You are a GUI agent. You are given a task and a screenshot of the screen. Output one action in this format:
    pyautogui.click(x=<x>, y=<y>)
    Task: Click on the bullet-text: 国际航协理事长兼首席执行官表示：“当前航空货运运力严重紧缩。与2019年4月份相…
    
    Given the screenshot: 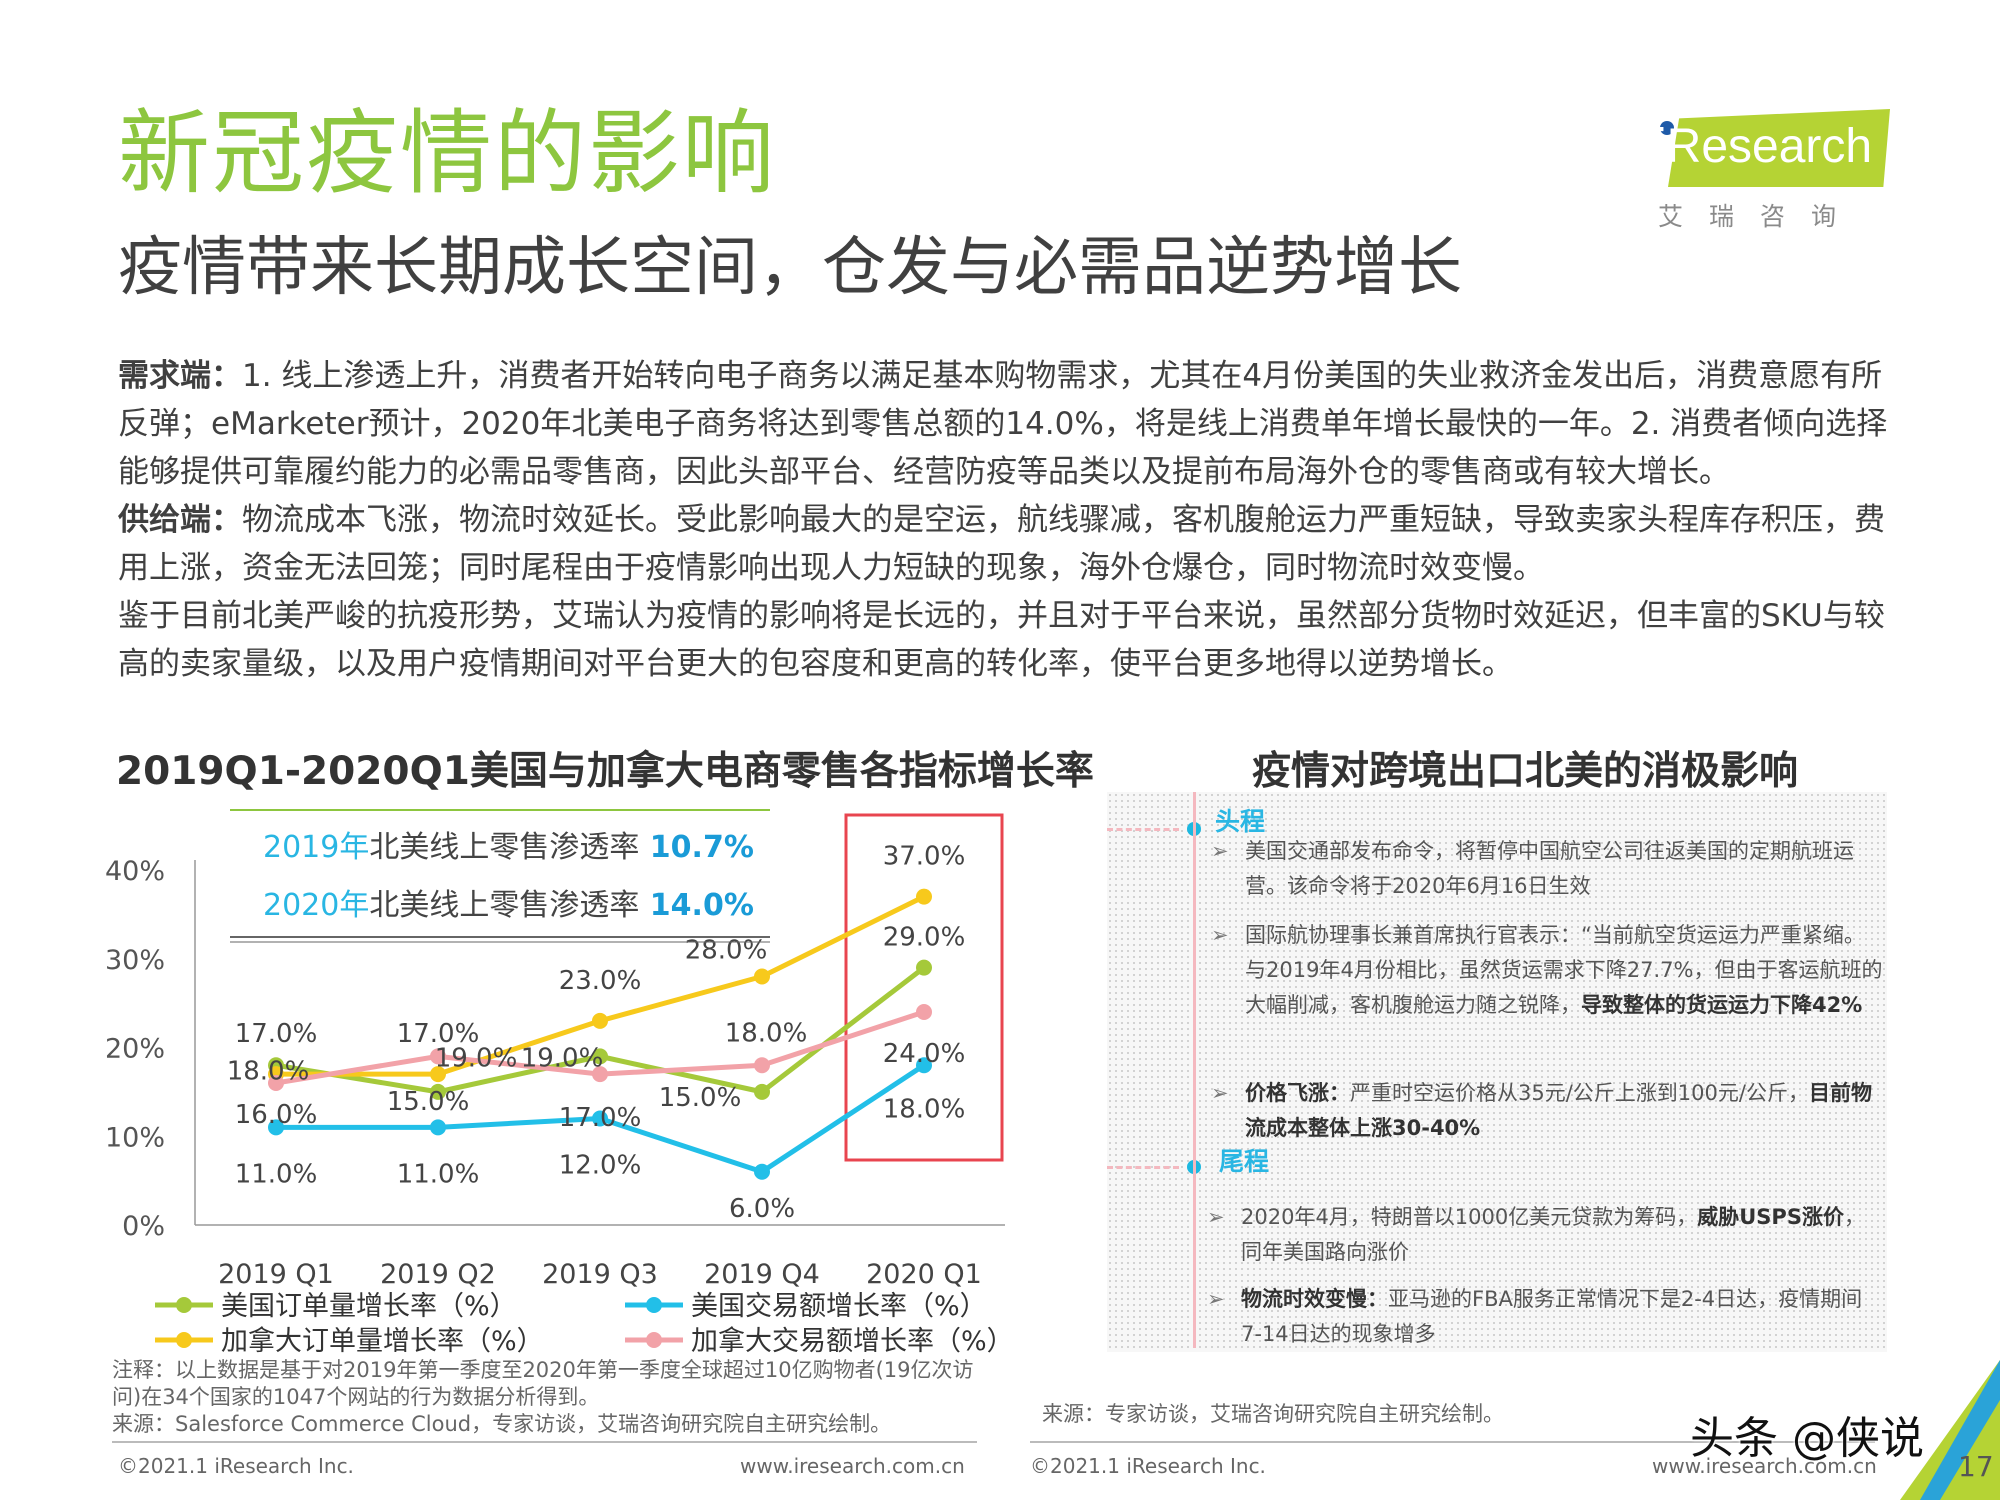 What is the action you would take?
    pyautogui.click(x=1564, y=970)
    